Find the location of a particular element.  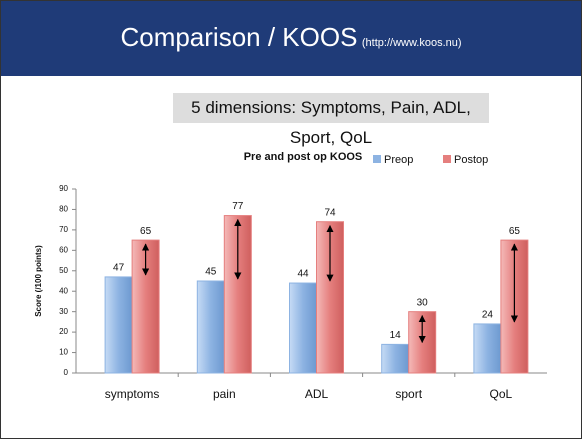

y-tick-label: 0 is located at coordinates (66, 372).